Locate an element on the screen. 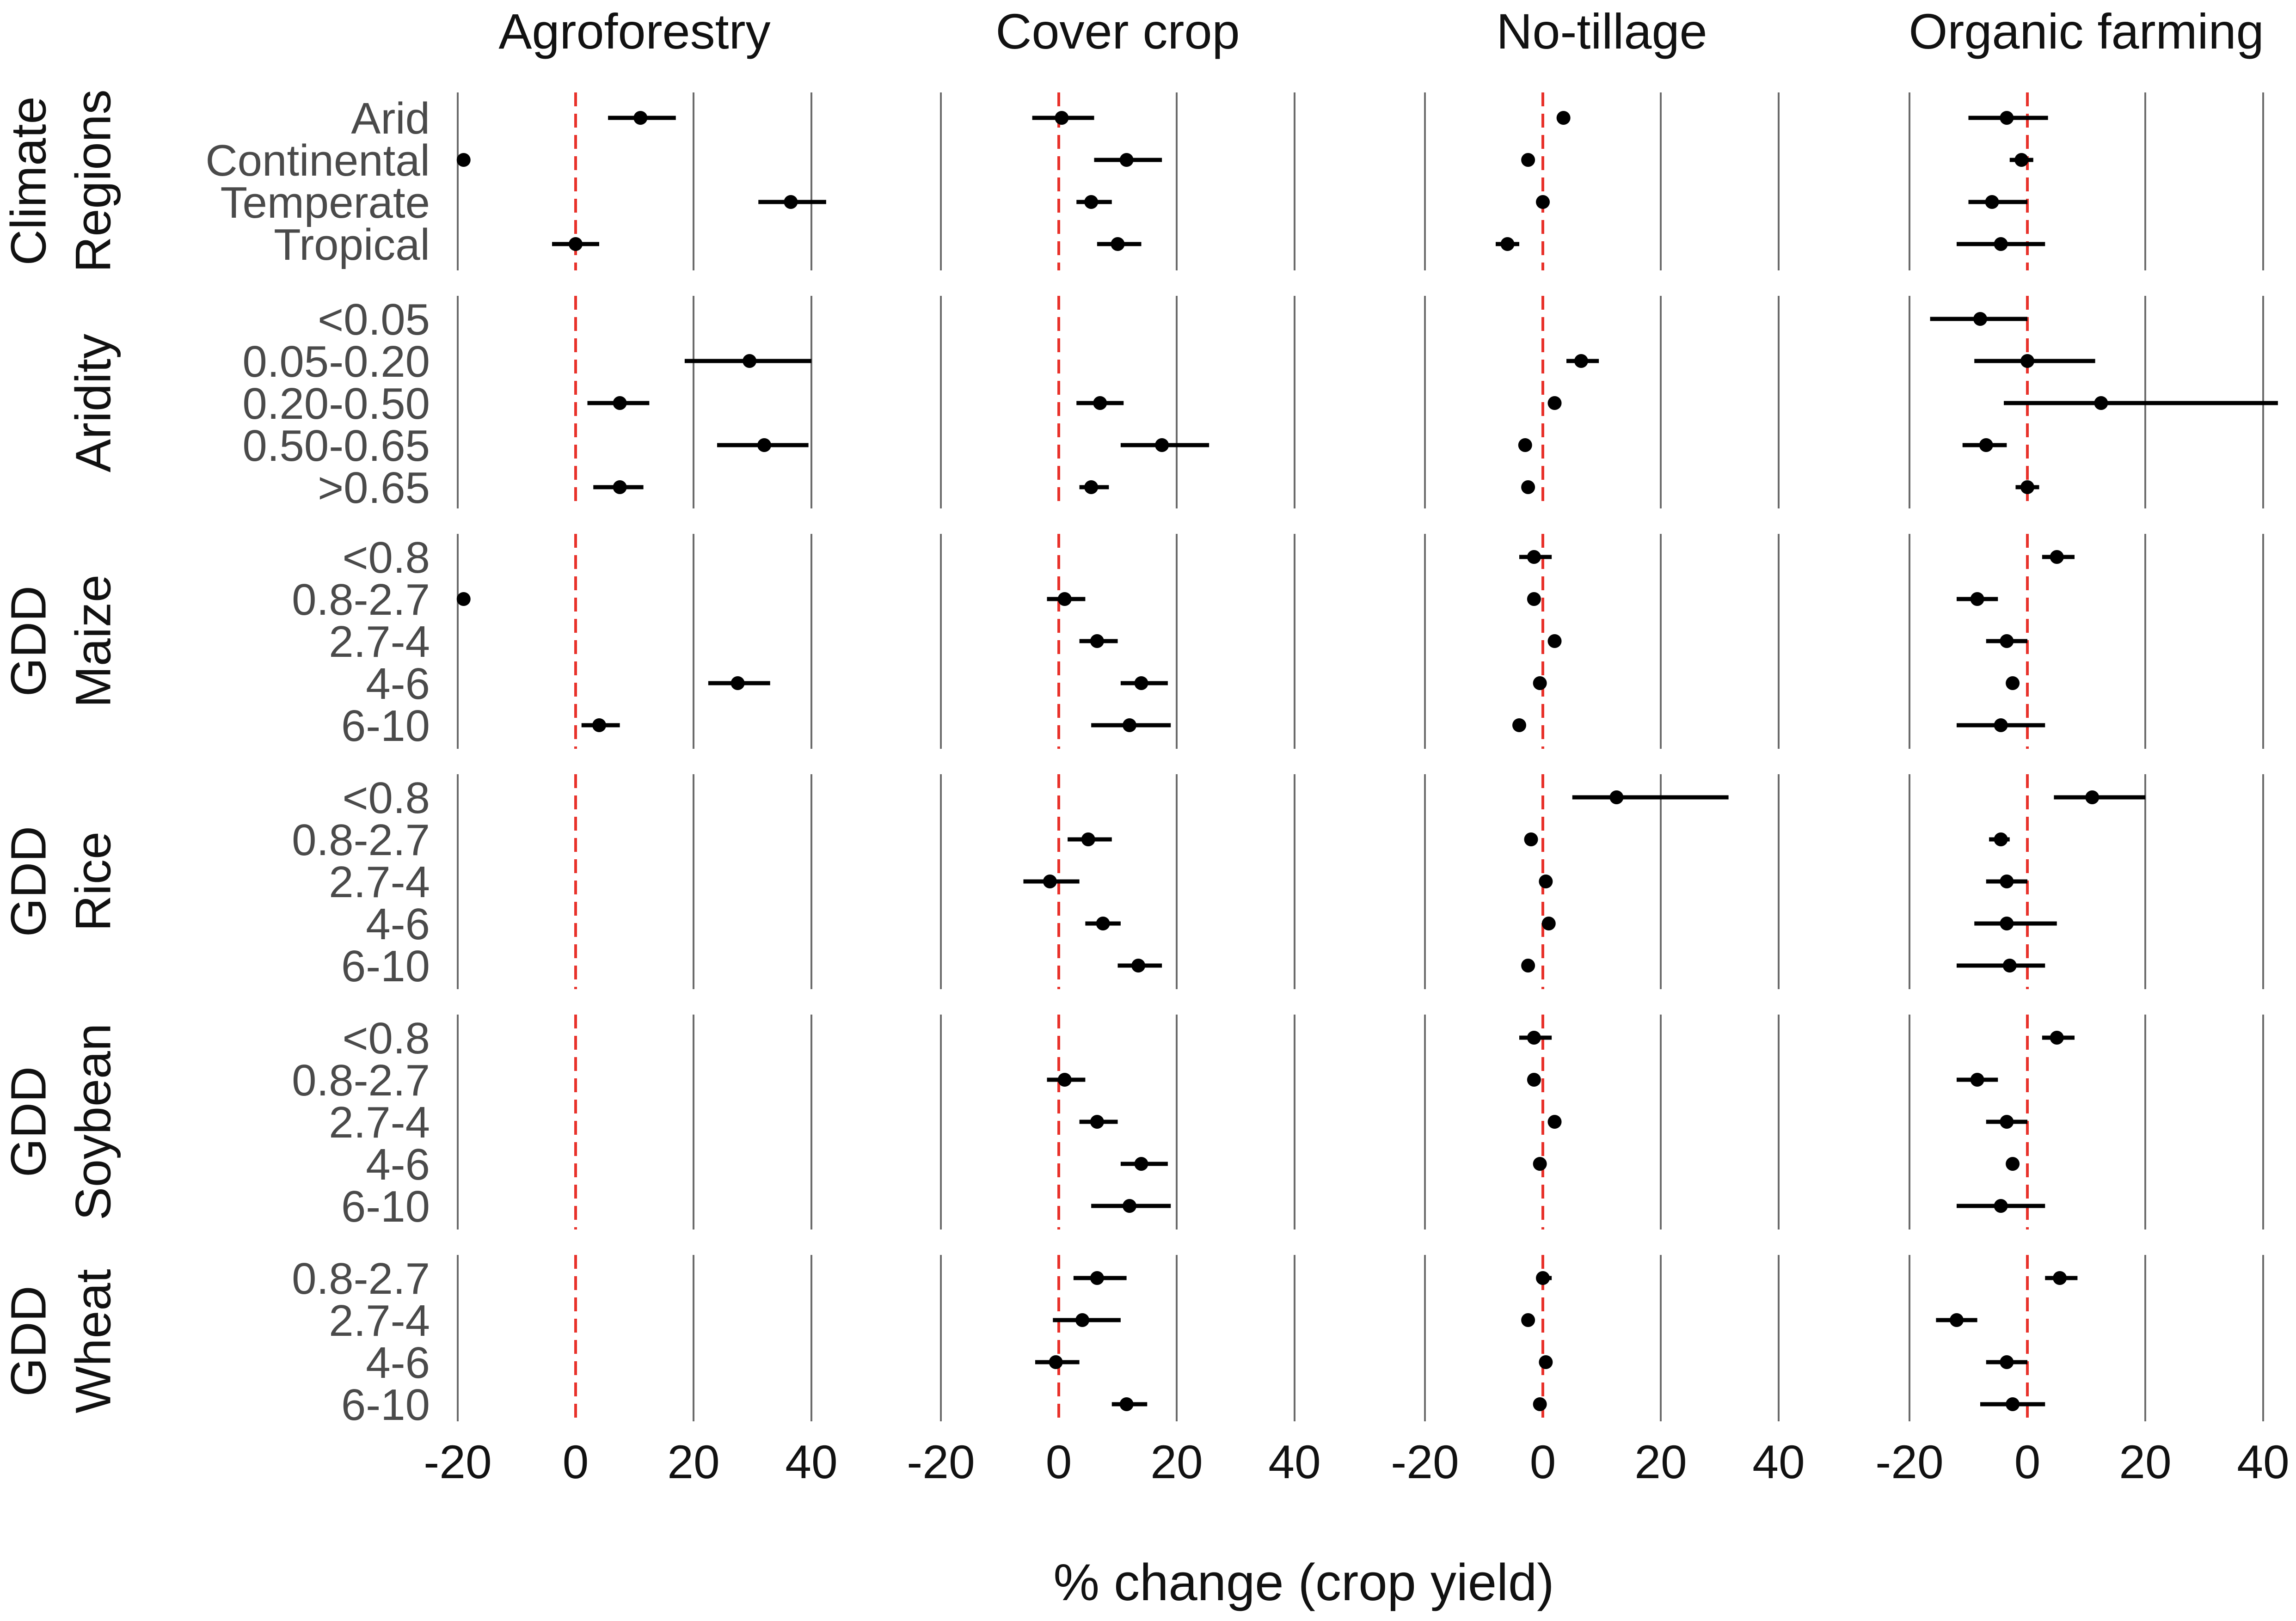 Image resolution: width=2296 pixels, height=1621 pixels. row-label: Tropical is located at coordinates (352, 244).